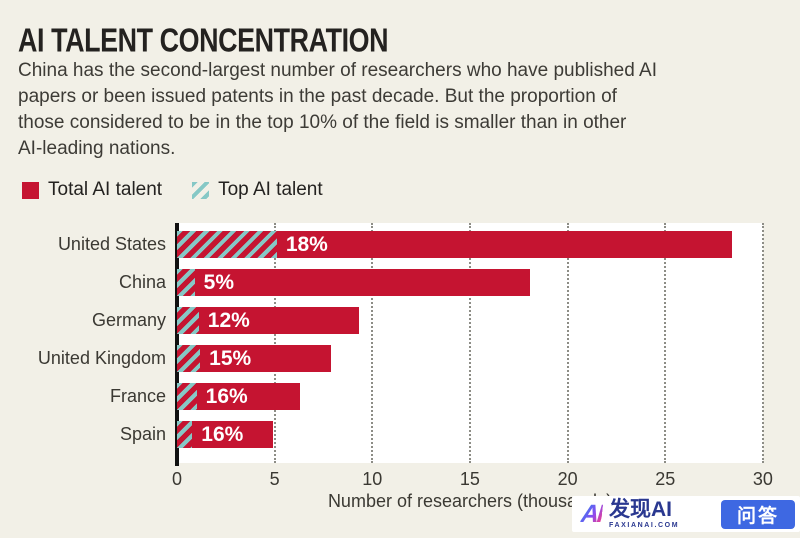 The width and height of the screenshot is (800, 538). What do you see at coordinates (101, 357) in the screenshot?
I see `category-label-united-kingdom: United Kingdom` at bounding box center [101, 357].